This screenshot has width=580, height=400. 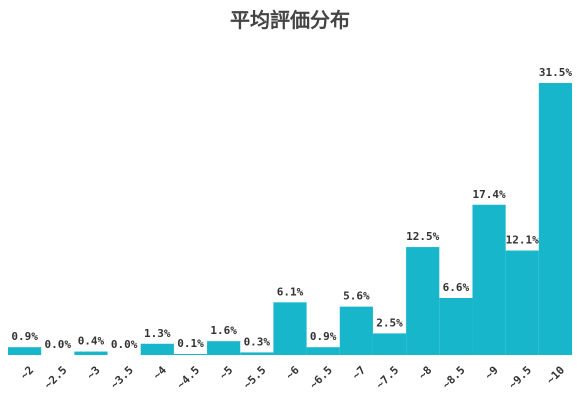 What do you see at coordinates (520, 378) in the screenshot?
I see `x-tick-15: ~9.5` at bounding box center [520, 378].